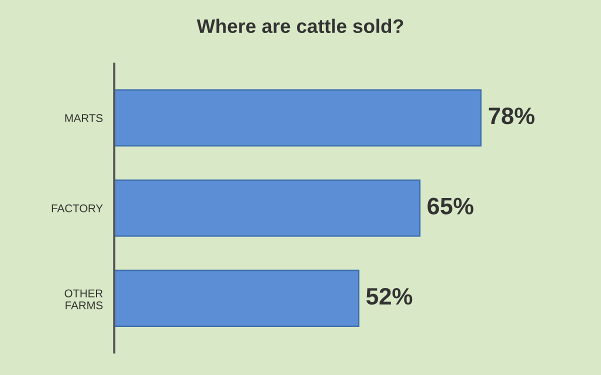 The width and height of the screenshot is (601, 375). What do you see at coordinates (300, 26) in the screenshot?
I see `chart-title: Where are cattle sold?` at bounding box center [300, 26].